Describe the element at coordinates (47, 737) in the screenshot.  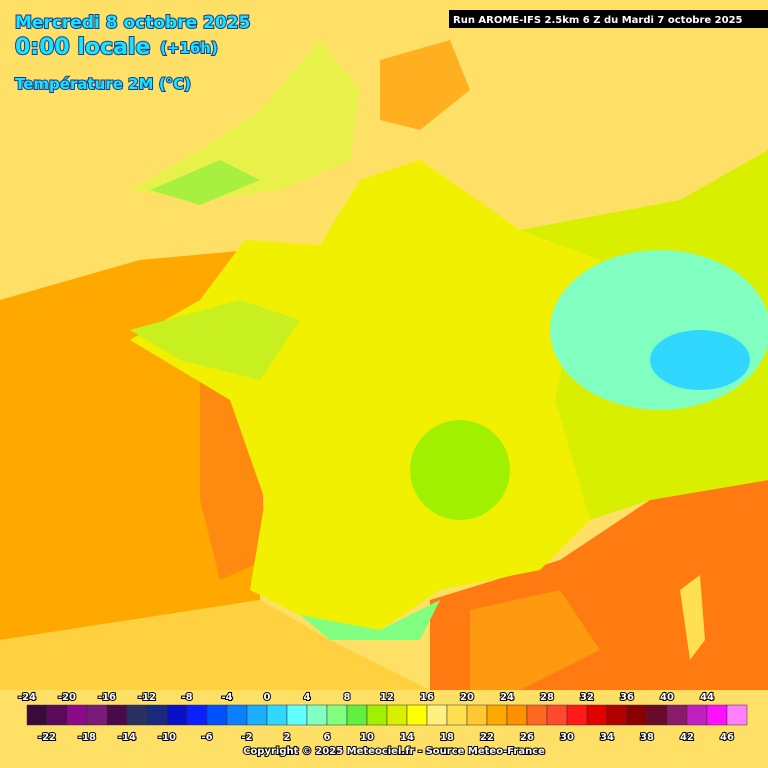
I see `legend-tick-label: -22` at that location.